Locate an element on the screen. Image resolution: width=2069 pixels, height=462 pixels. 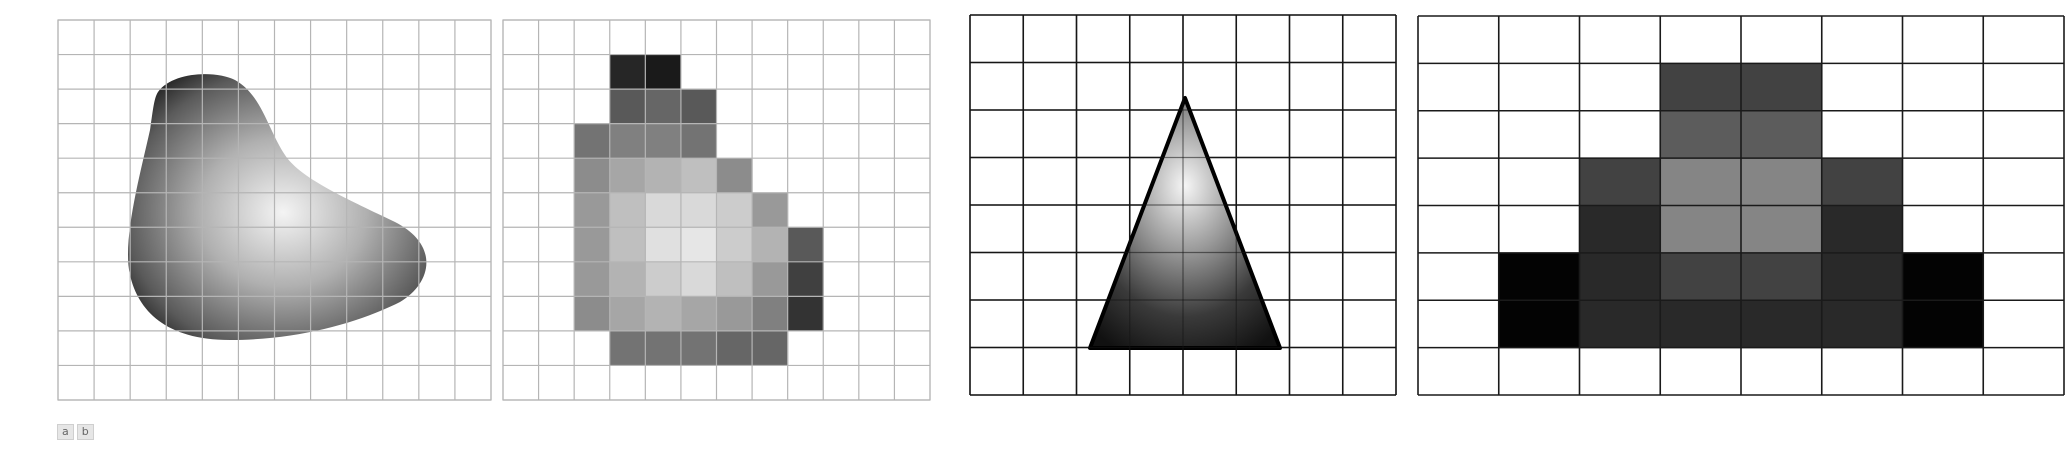
caption-label-a: a is located at coordinates (65, 432).